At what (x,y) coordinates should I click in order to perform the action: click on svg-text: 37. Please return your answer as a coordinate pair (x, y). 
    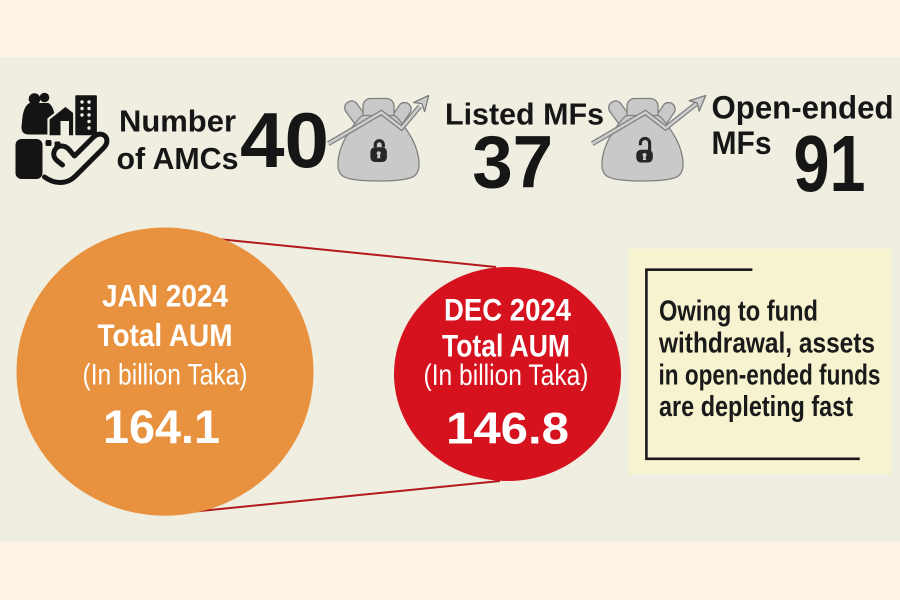
    Looking at the image, I should click on (512, 161).